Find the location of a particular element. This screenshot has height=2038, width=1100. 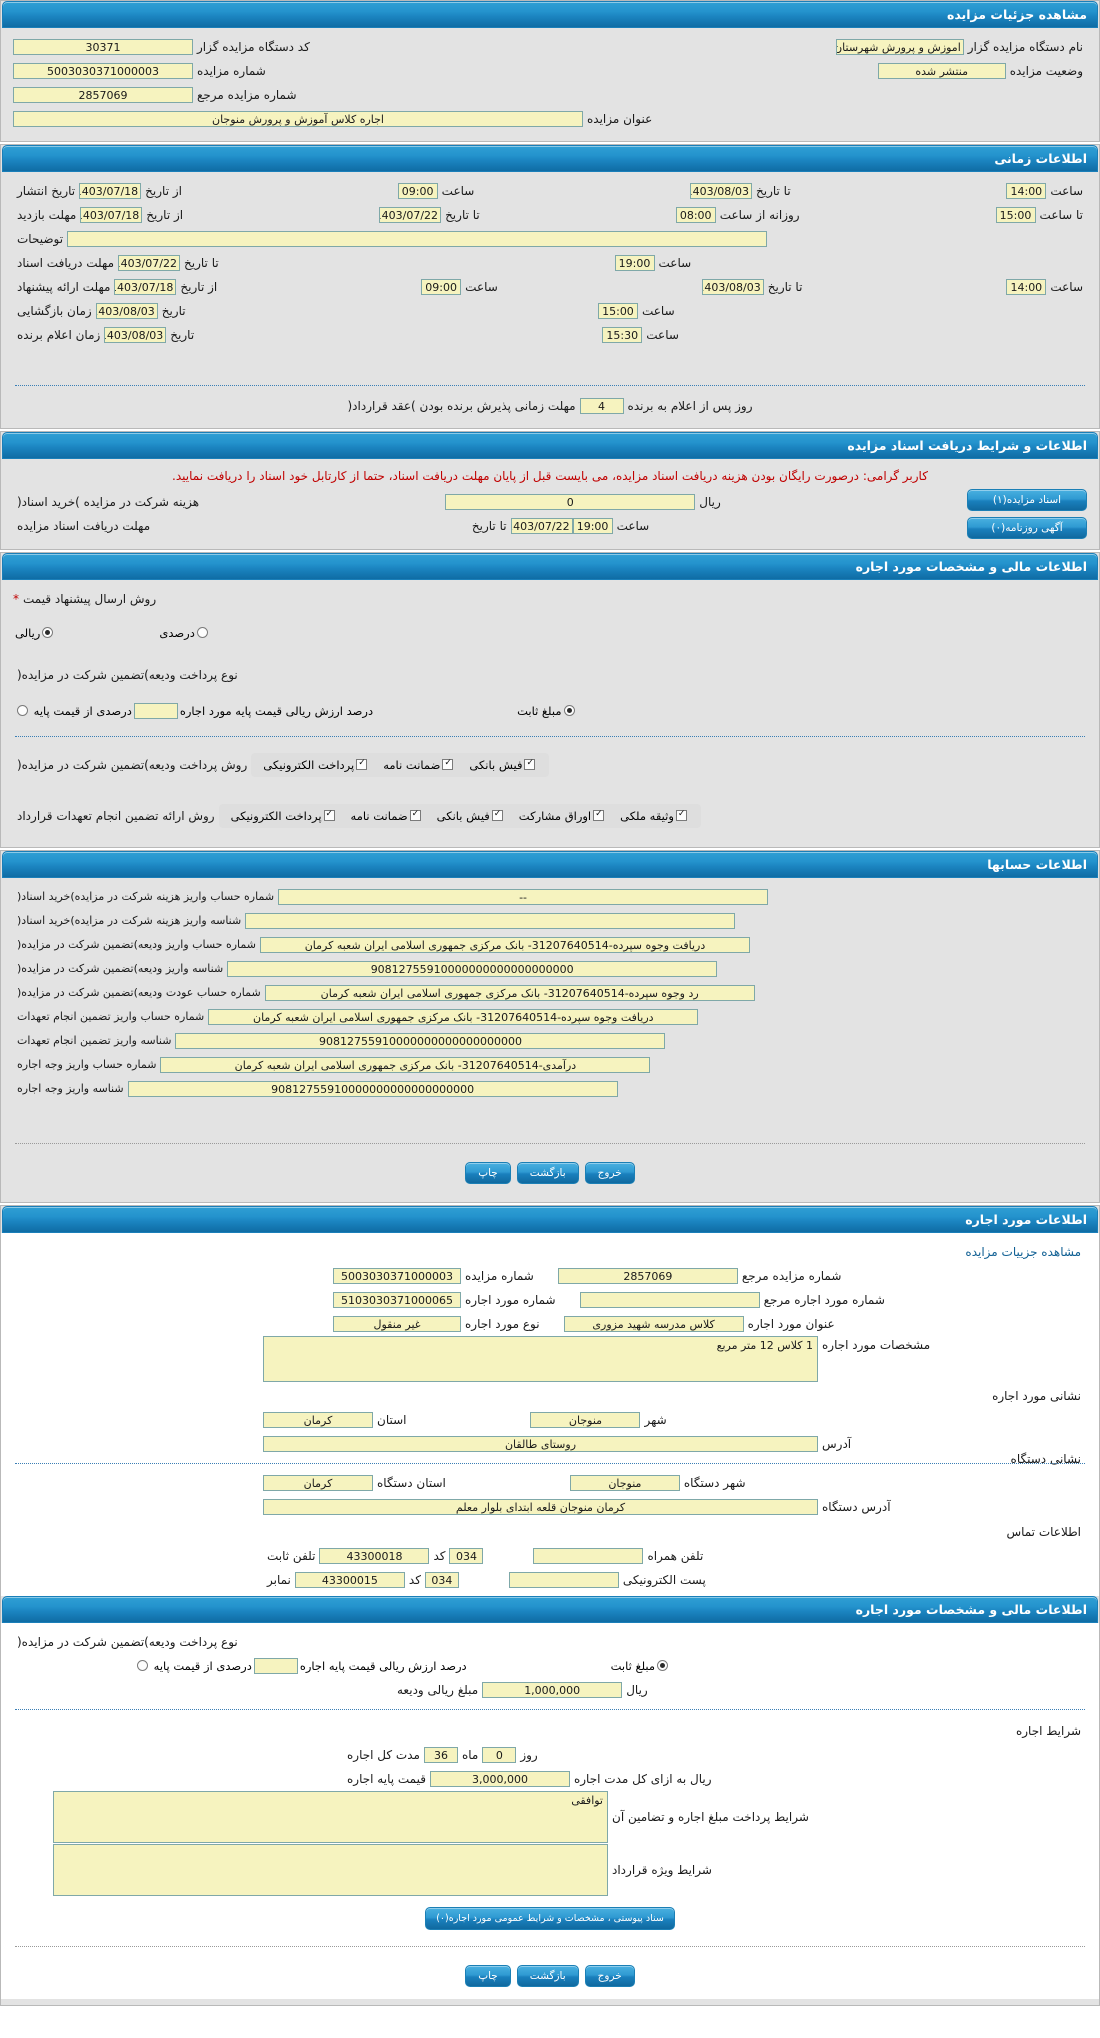

newspaper-ad-button: آگهی روزنامه(۰) is located at coordinates (1027, 528).